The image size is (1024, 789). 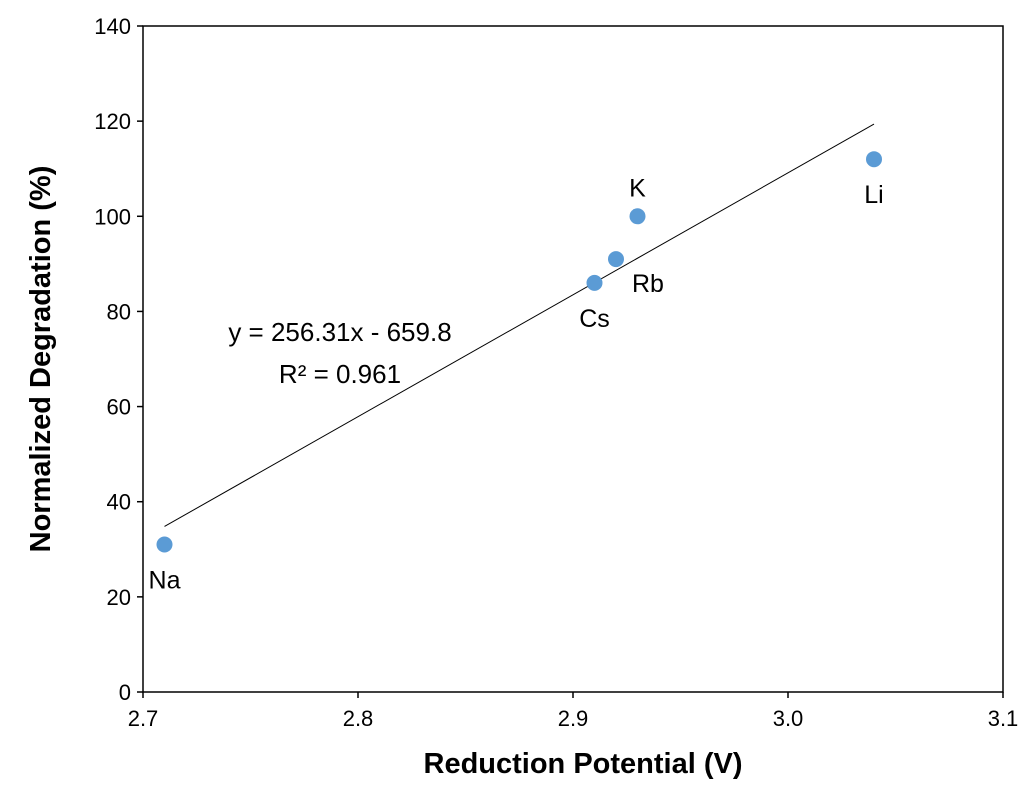 I want to click on x-axis-title: Reduction Potential (V), so click(x=583, y=764).